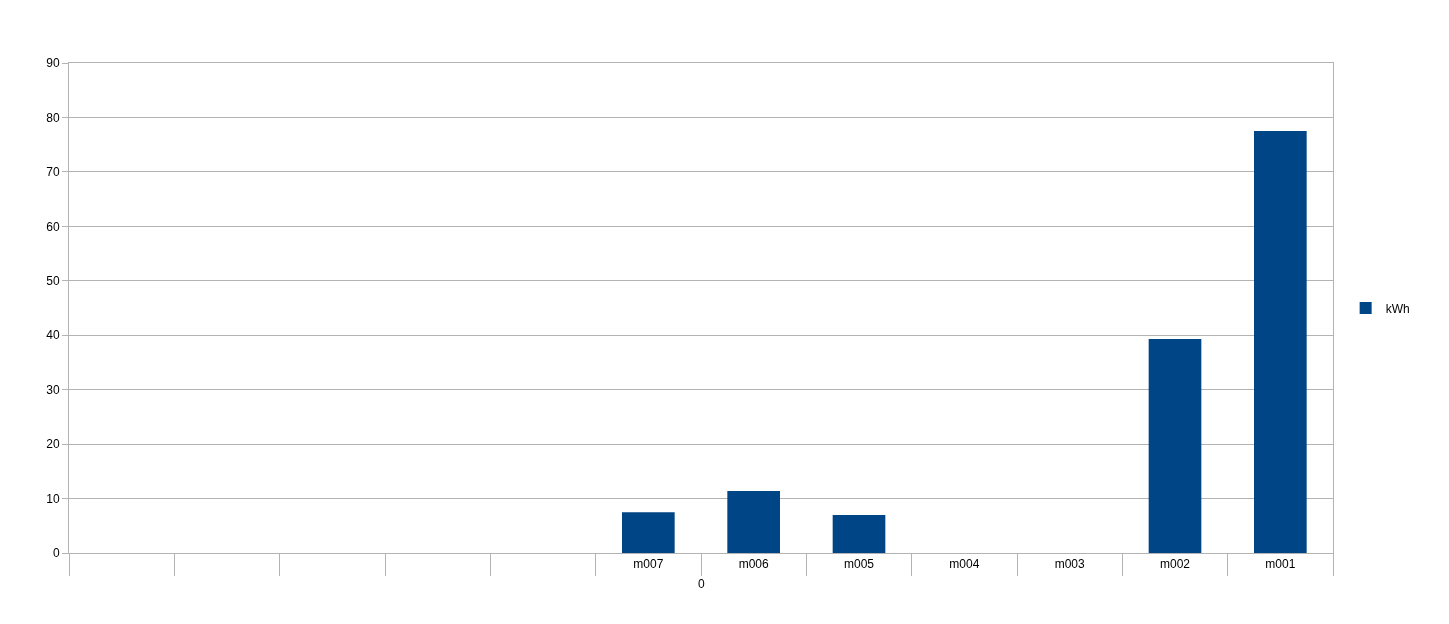 The image size is (1449, 624). What do you see at coordinates (859, 564) in the screenshot?
I see `x-tick-label: m005` at bounding box center [859, 564].